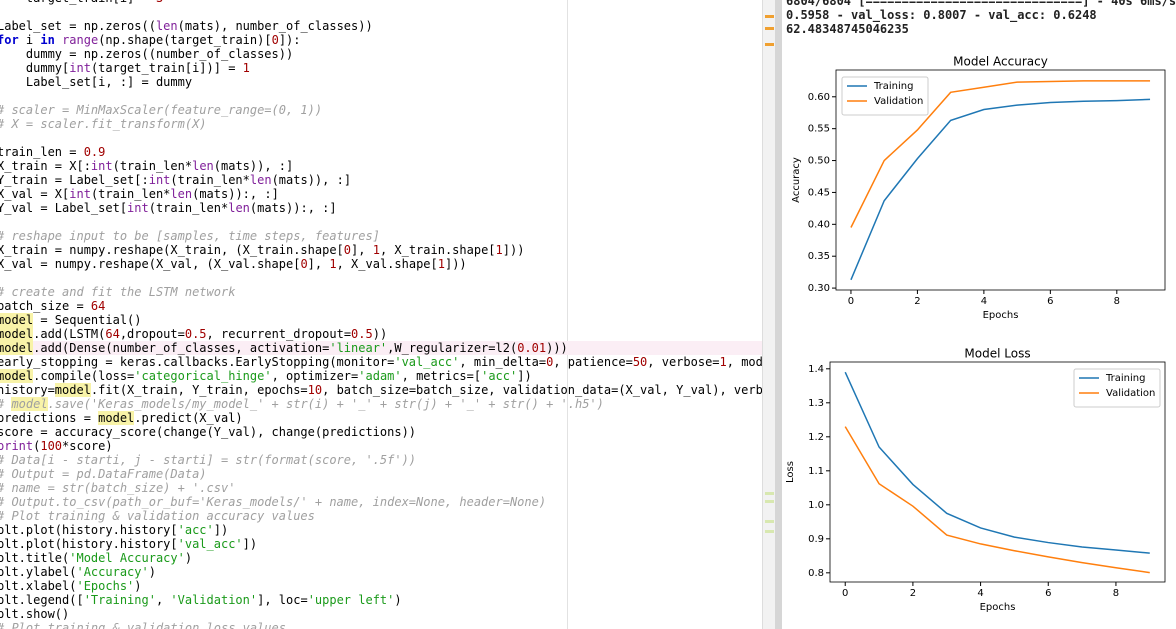 This screenshot has height=629, width=1176. I want to click on code-line: predictions = model.predict(X_val), so click(121, 418).